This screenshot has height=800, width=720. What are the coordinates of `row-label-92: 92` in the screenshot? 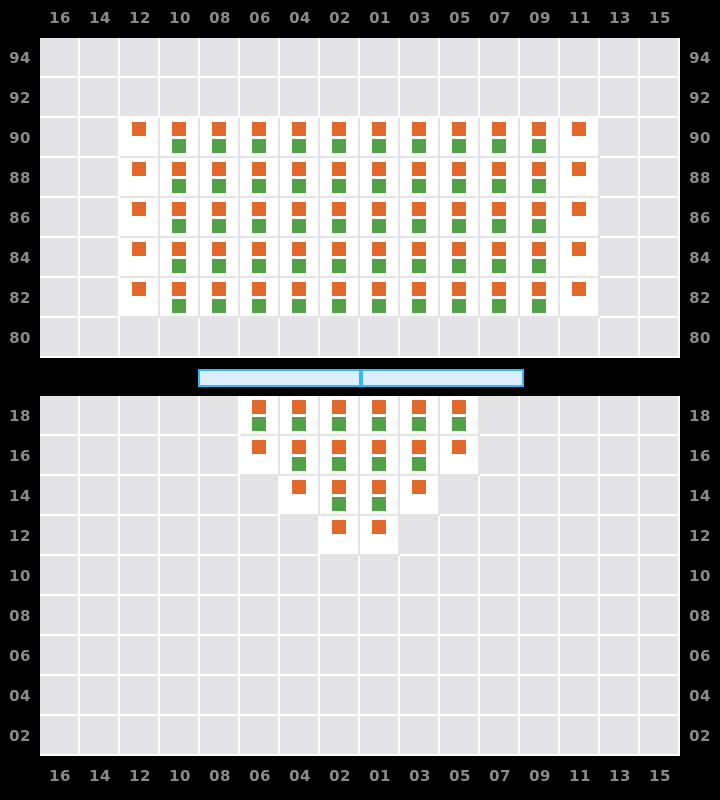 It's located at (20, 98).